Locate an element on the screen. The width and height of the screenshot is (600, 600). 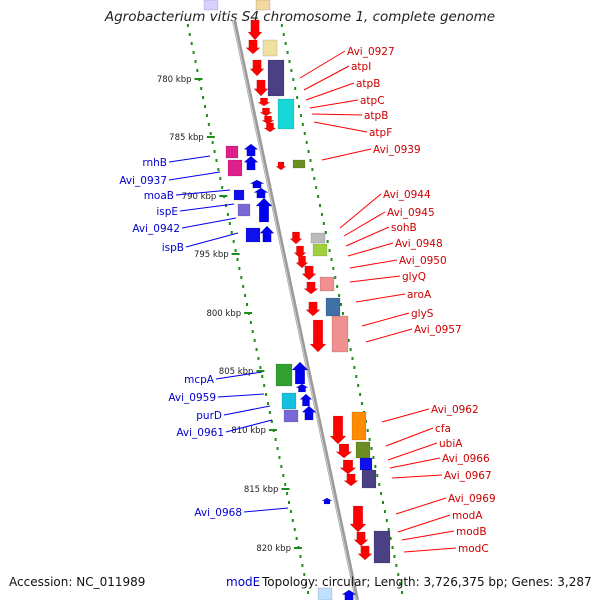
gene-label-left: ispE is located at coordinates (167, 212).